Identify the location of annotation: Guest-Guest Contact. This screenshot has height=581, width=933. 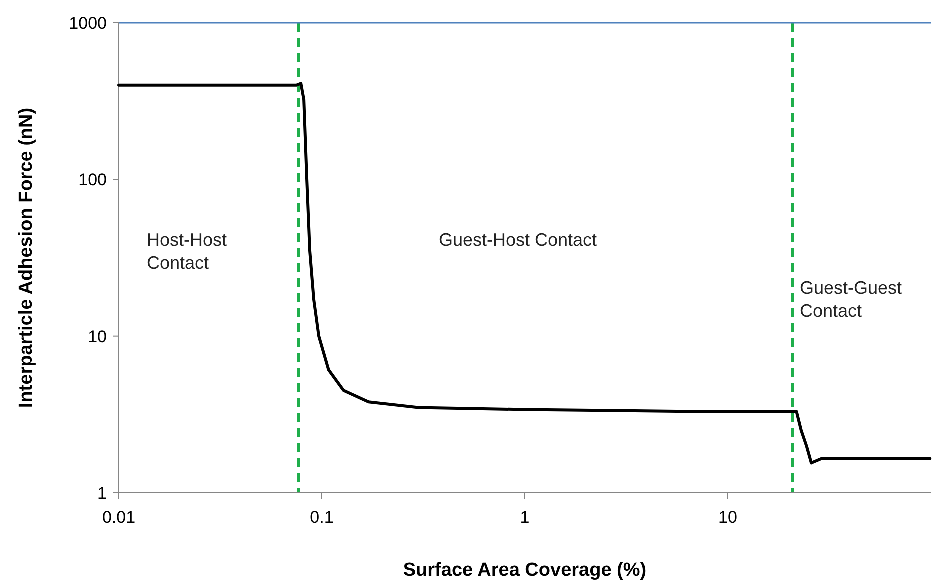
(851, 299).